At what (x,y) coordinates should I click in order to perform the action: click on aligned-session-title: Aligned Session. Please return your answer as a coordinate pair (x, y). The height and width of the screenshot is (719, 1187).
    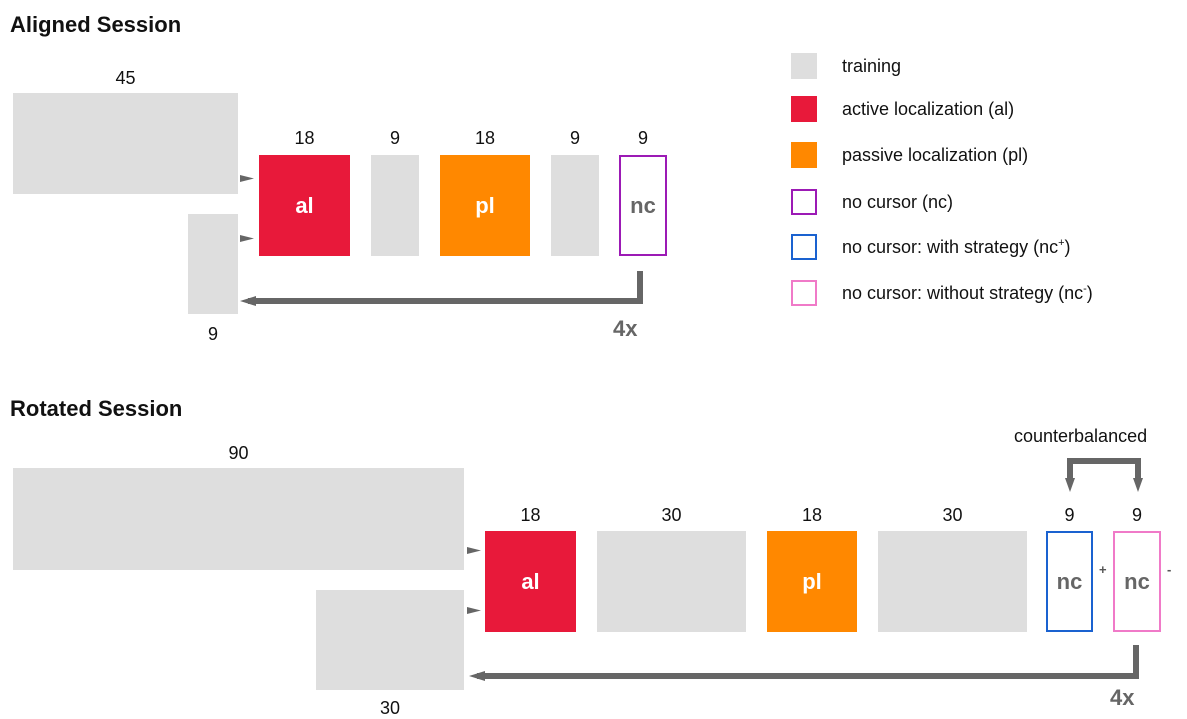
    Looking at the image, I should click on (96, 24).